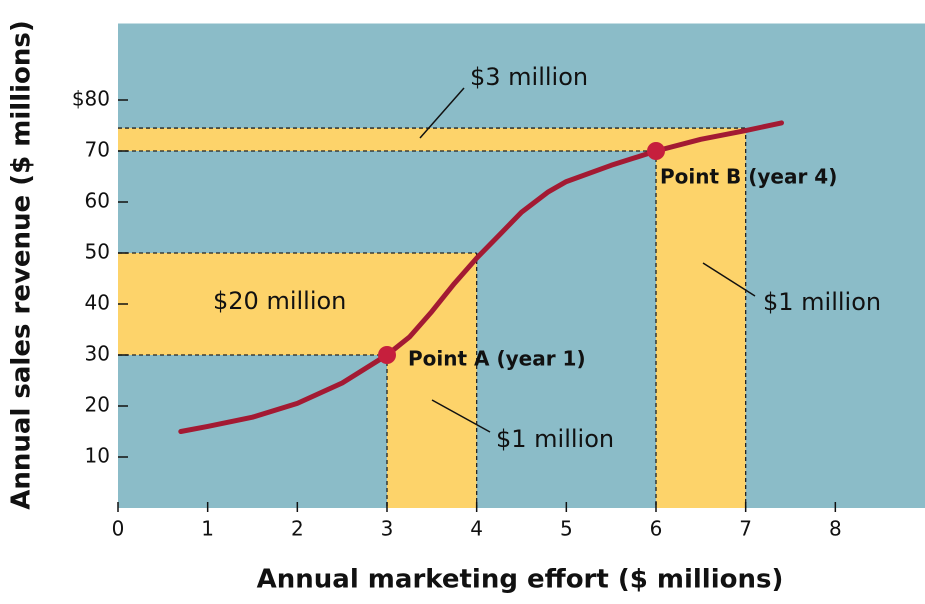 The image size is (925, 604). I want to click on x-tick-label: 1, so click(207, 529).